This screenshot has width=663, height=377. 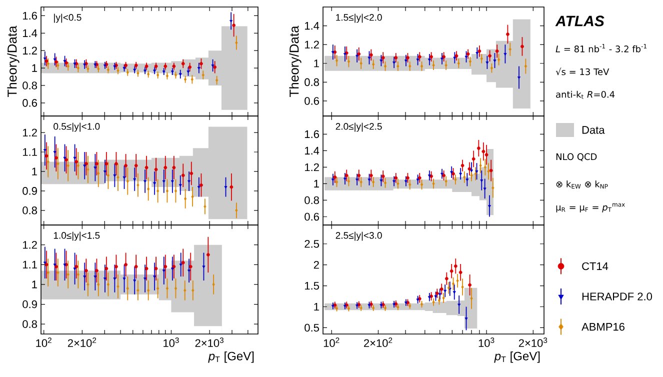 I want to click on text: anti-k$_{t}$ R=0.4, so click(x=585, y=94).